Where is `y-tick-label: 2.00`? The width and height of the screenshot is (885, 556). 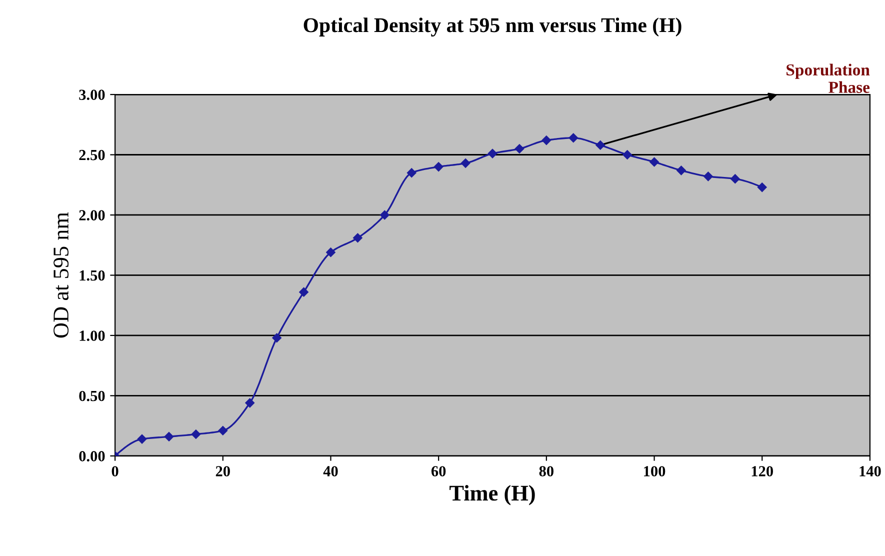 y-tick-label: 2.00 is located at coordinates (92, 215).